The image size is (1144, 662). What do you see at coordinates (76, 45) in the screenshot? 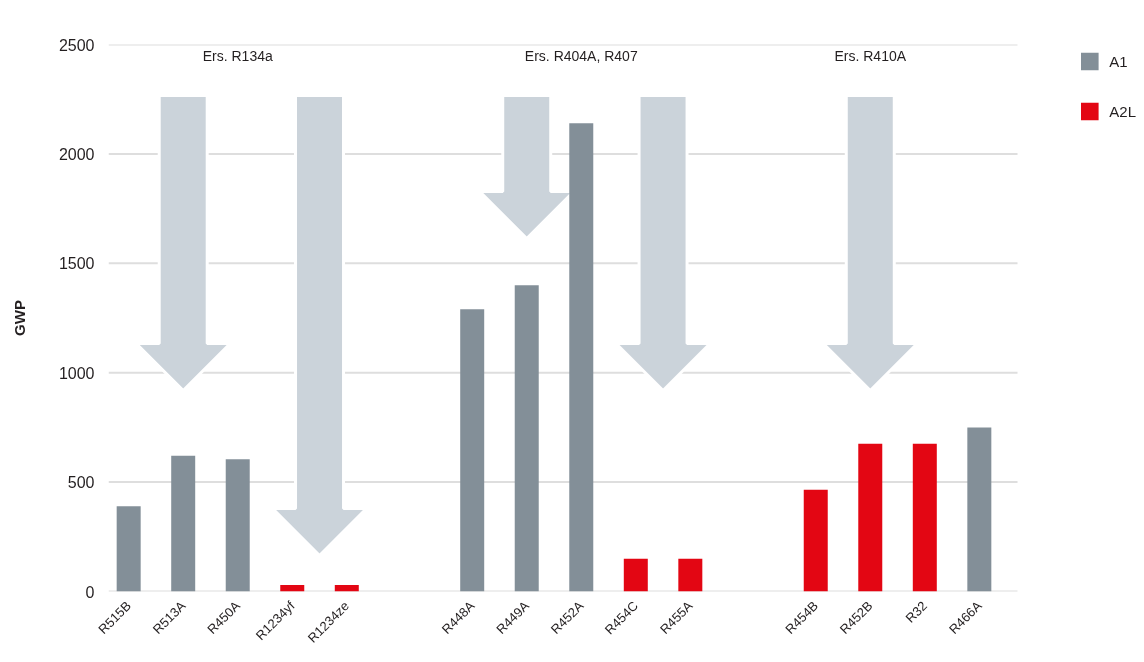
I see `y-tick-label: 2500` at bounding box center [76, 45].